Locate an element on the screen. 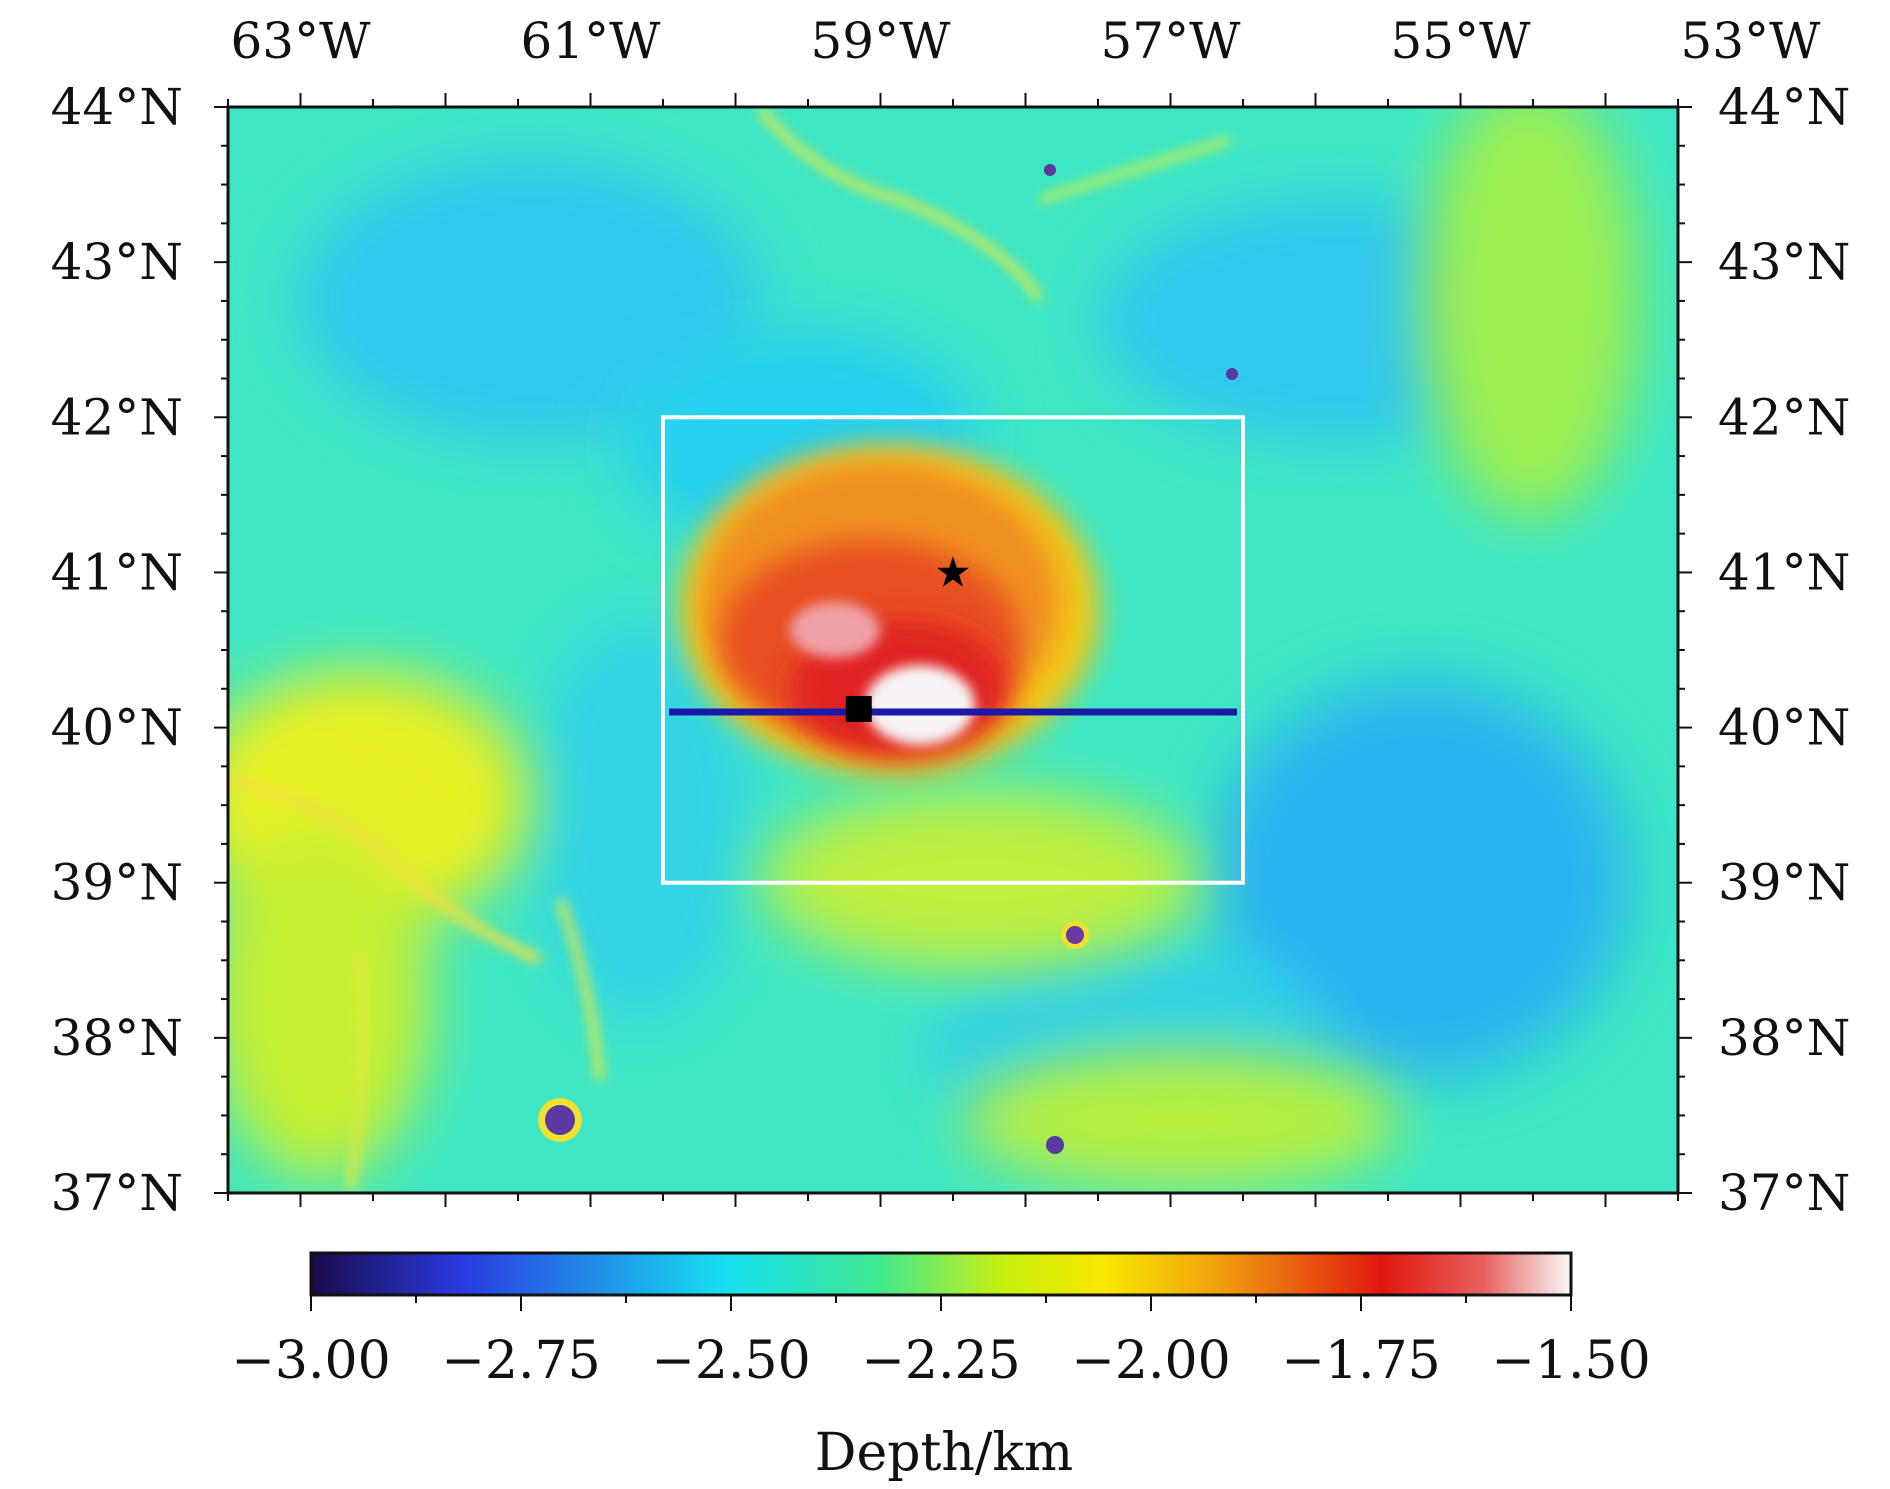 This screenshot has width=1890, height=1489. colorbar-tick-label: −1.50 is located at coordinates (1570, 1361).